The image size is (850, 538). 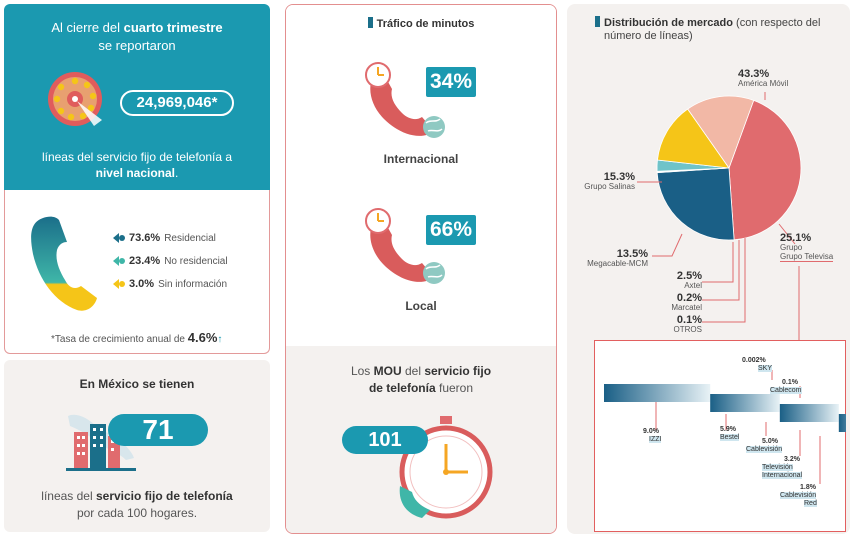 I want to click on pie-label-otros: 0.1% OTROS, so click(x=687, y=324).